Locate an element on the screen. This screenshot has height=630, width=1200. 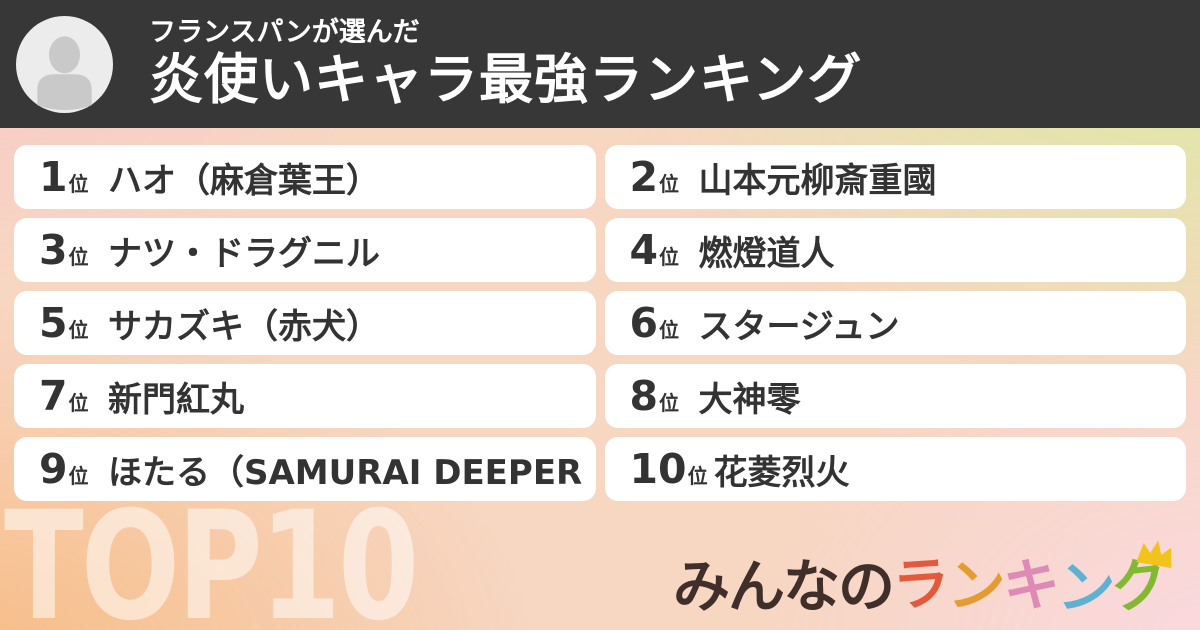
item-name: 大神零 is located at coordinates (749, 399).